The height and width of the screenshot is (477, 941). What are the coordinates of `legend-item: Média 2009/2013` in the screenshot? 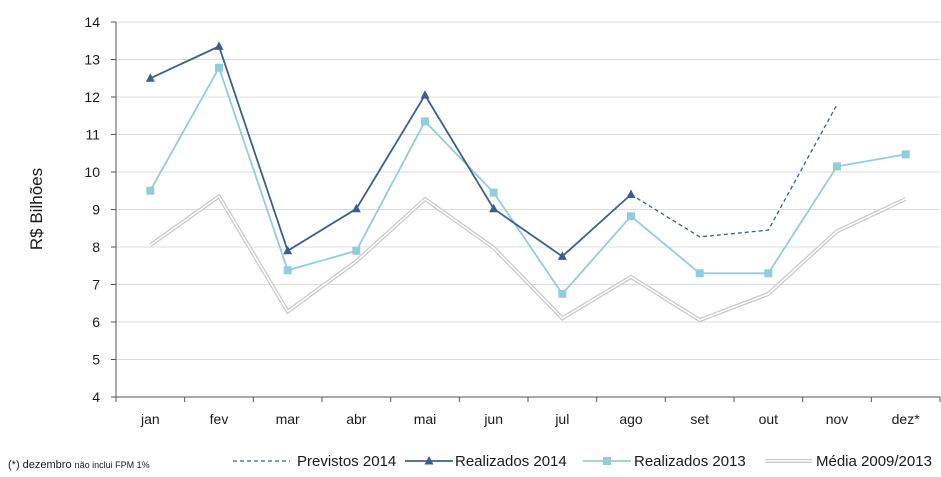 It's located at (848, 461).